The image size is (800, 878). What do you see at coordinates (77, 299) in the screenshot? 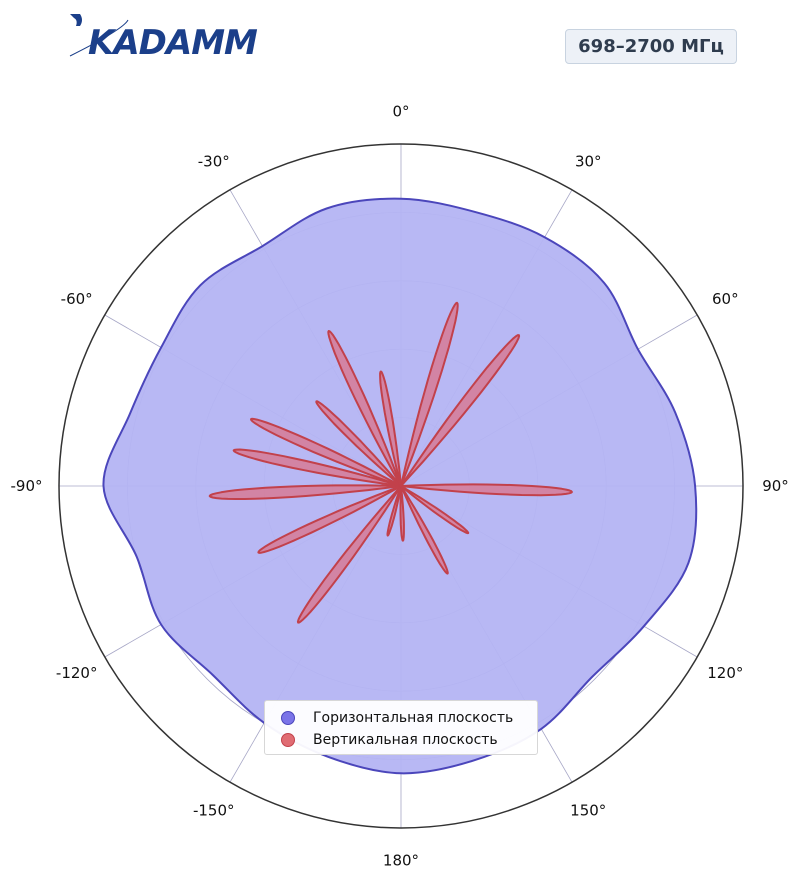
I see `angular-tick-label: -60°` at bounding box center [77, 299].